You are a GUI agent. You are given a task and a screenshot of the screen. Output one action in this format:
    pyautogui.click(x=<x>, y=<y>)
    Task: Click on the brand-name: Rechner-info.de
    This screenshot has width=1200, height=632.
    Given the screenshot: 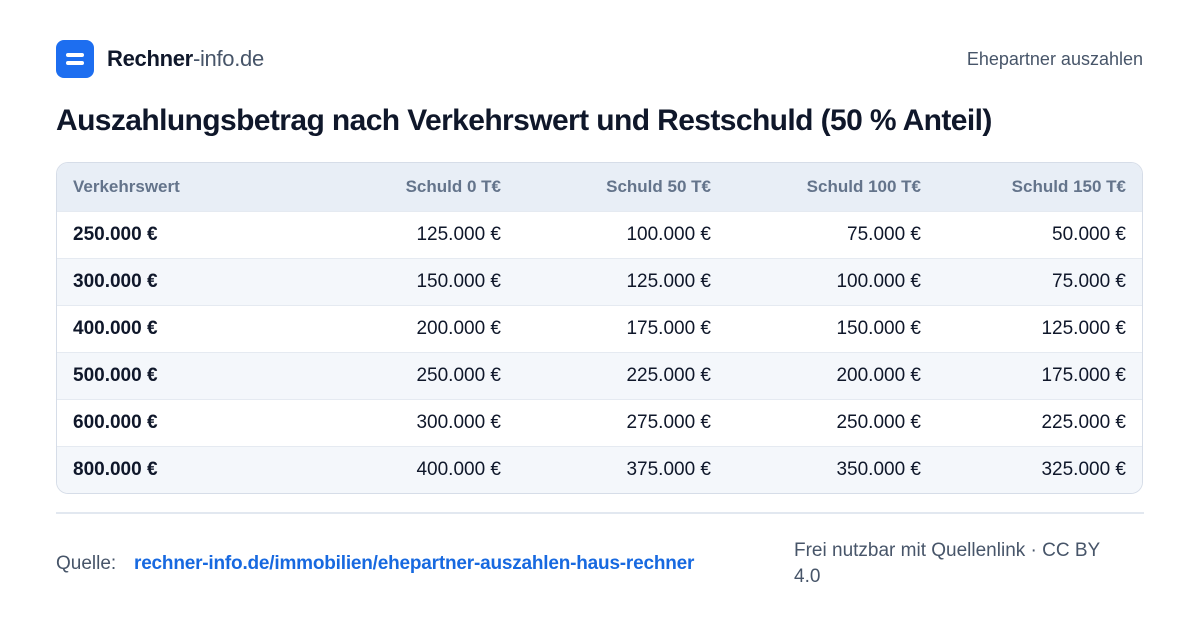 What is the action you would take?
    pyautogui.click(x=185, y=59)
    